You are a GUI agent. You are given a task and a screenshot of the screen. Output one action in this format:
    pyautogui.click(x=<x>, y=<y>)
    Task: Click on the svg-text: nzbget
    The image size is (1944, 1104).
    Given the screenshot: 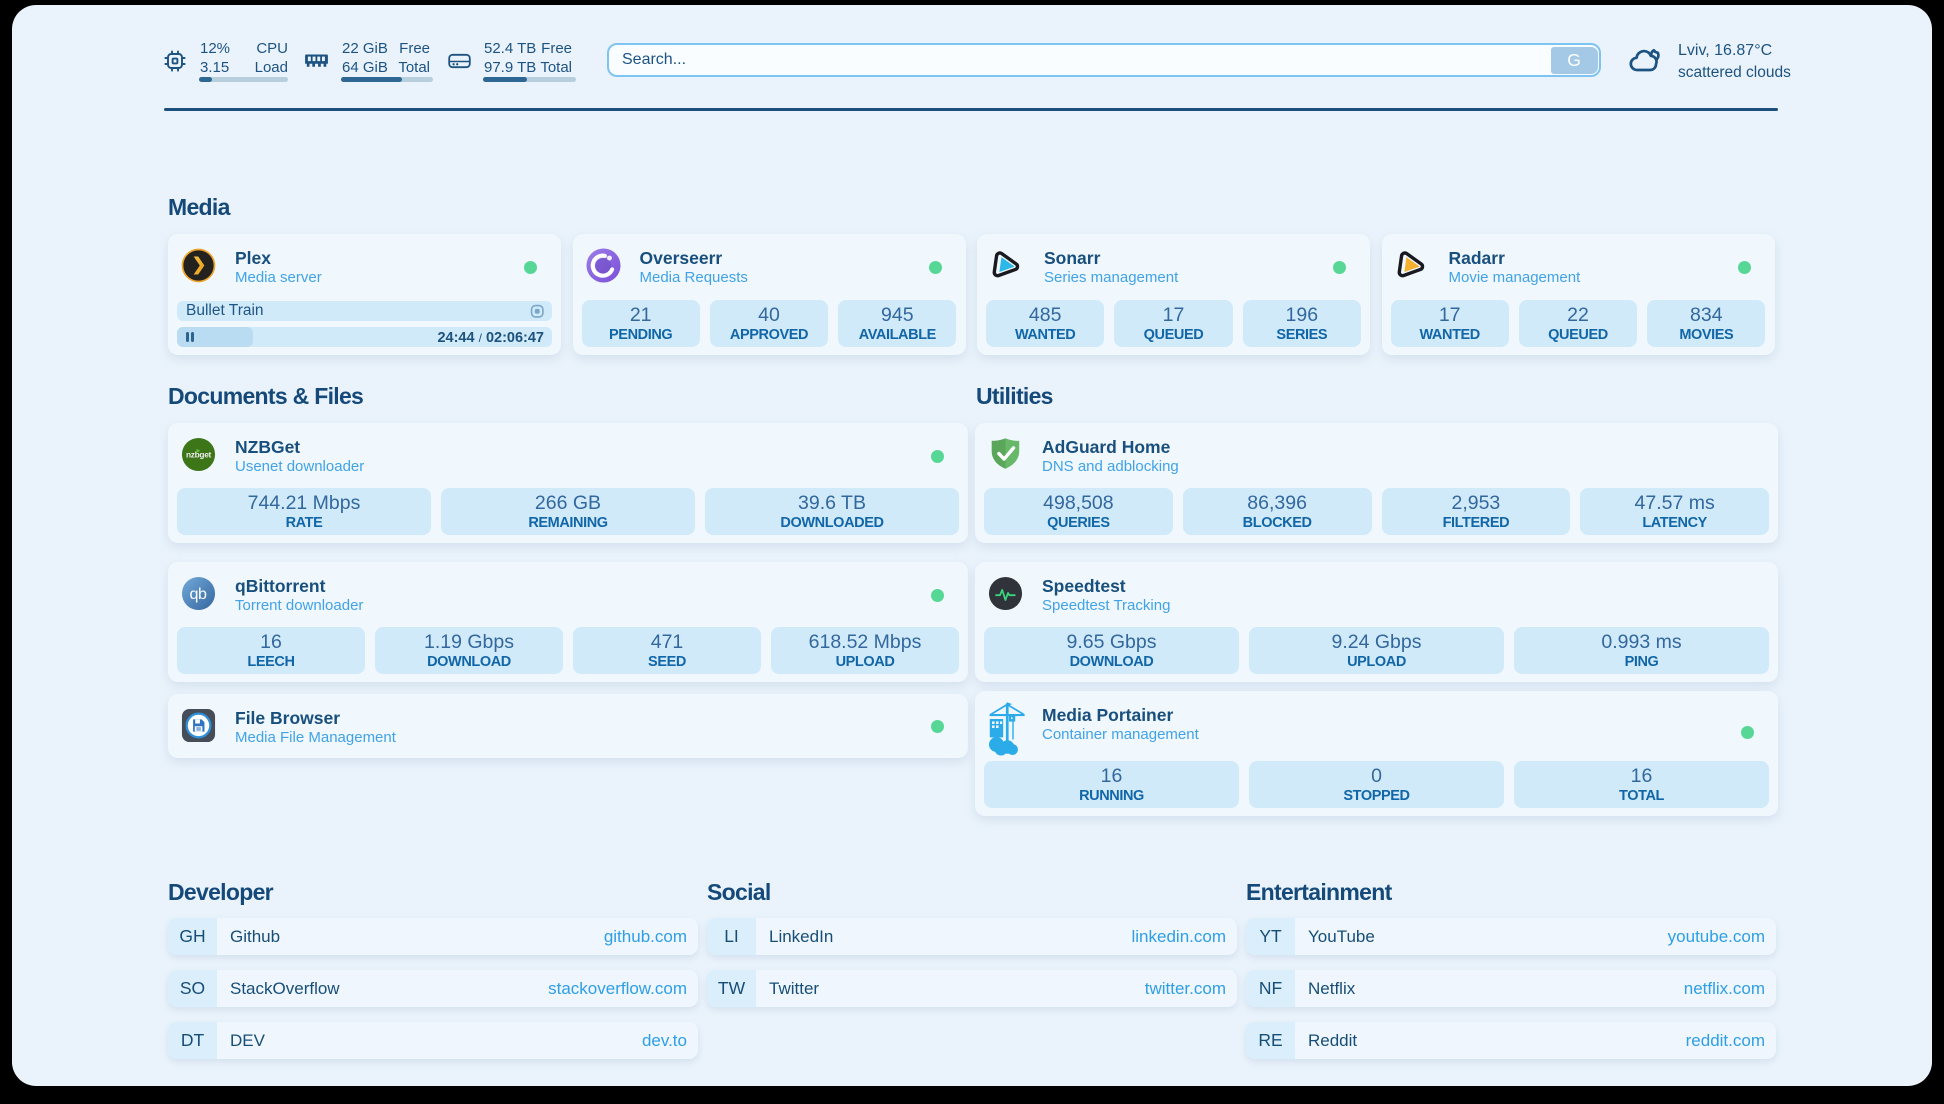 What is the action you would take?
    pyautogui.click(x=199, y=454)
    